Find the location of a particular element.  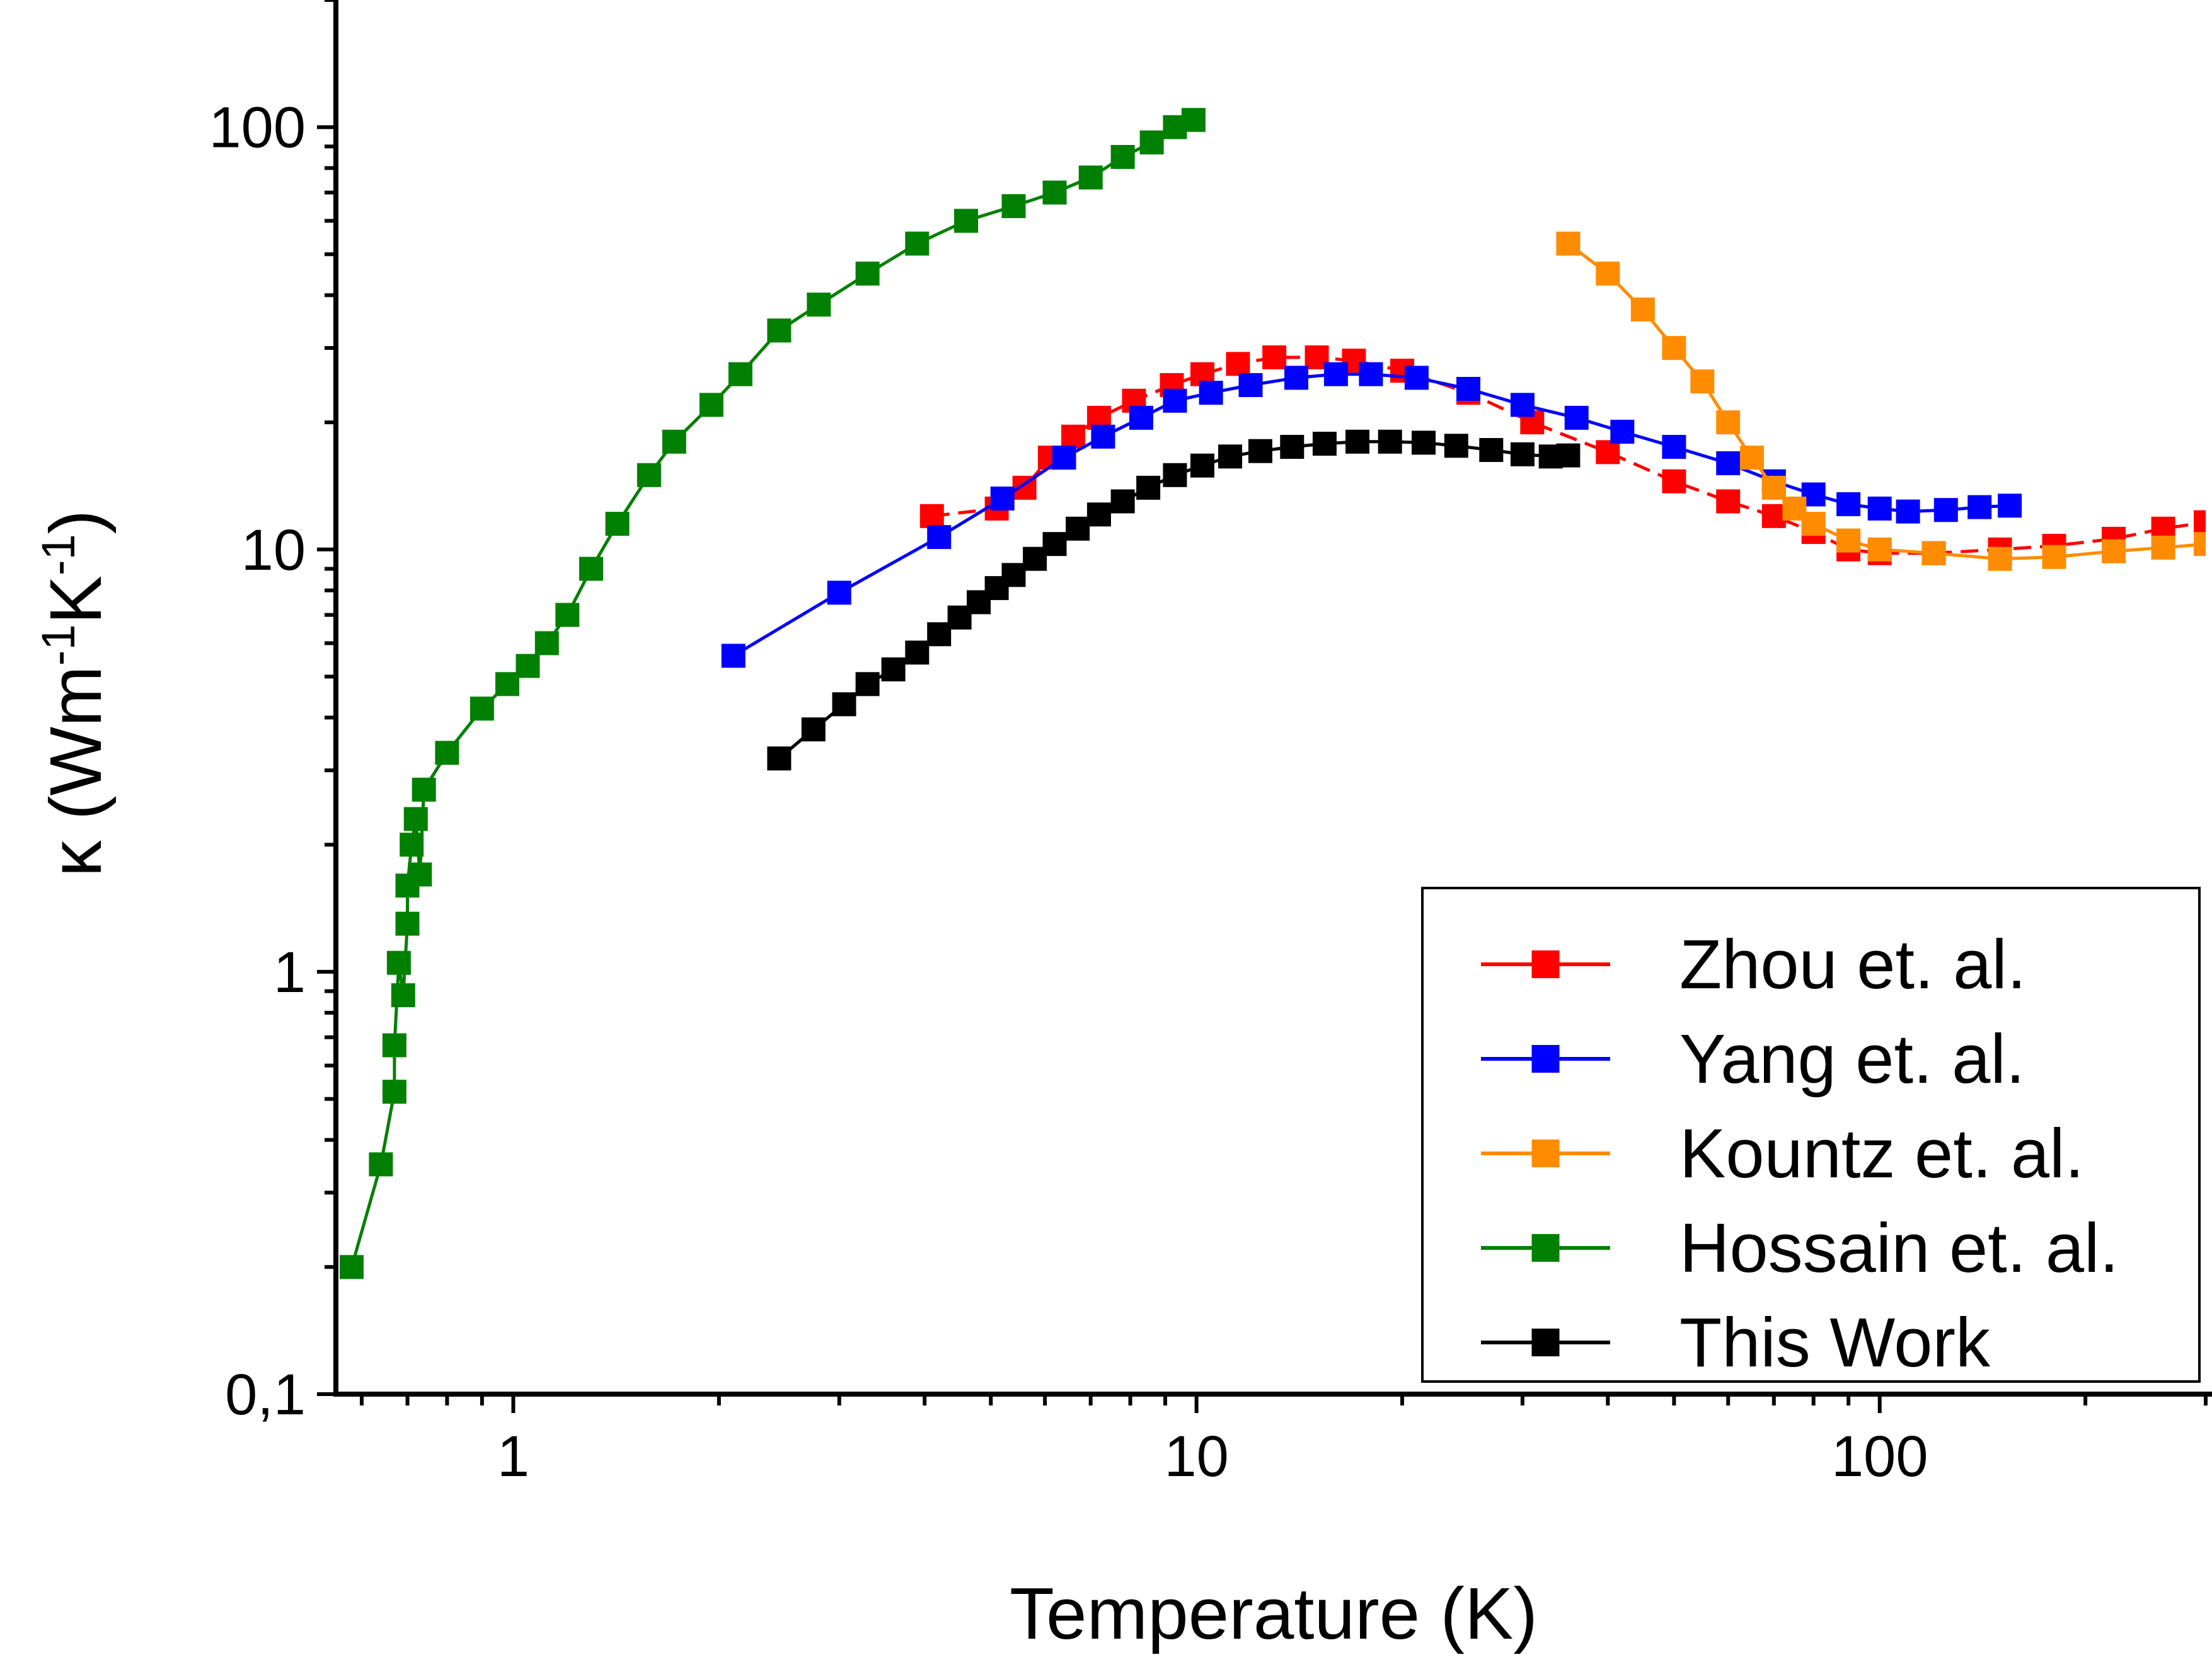

legend-label: Hossain et. al. is located at coordinates (1899, 1248).